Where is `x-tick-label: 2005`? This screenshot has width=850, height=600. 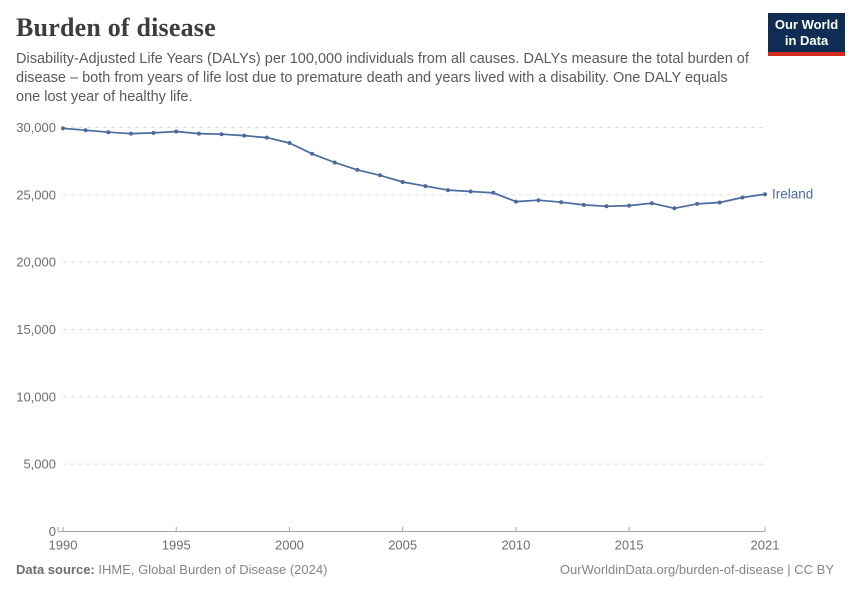
x-tick-label: 2005 is located at coordinates (402, 545).